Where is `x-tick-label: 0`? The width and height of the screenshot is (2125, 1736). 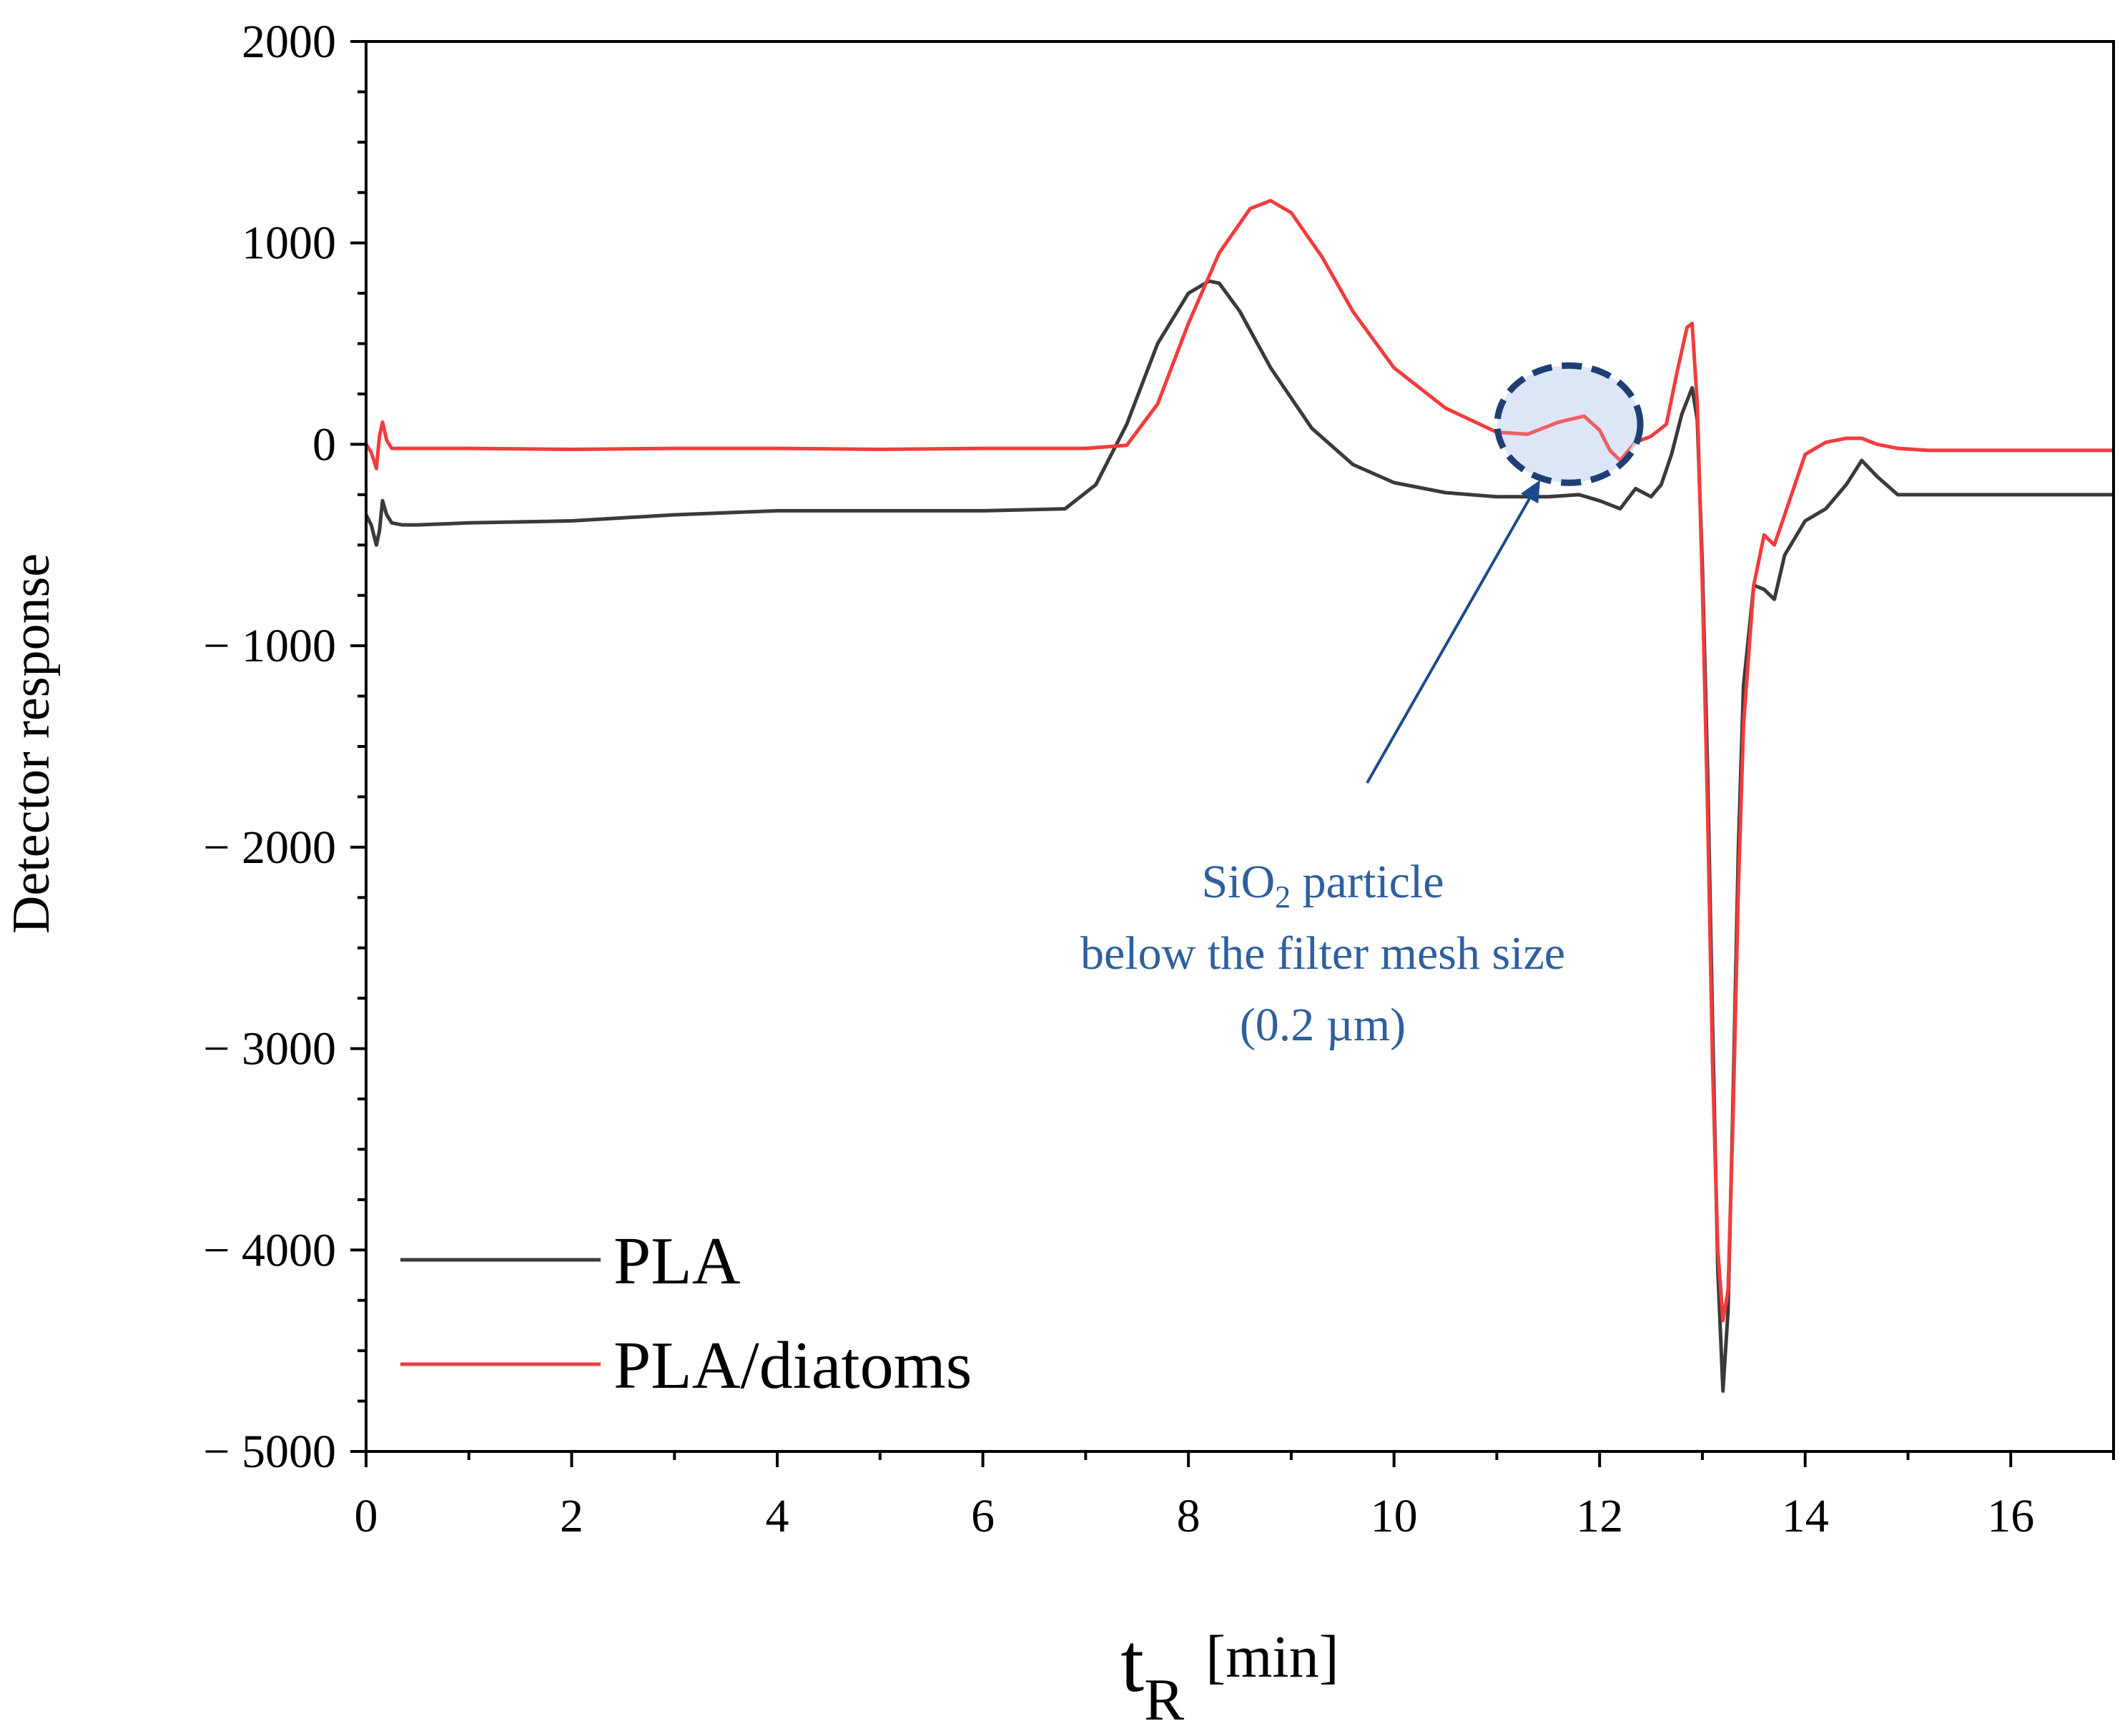 x-tick-label: 0 is located at coordinates (366, 1516).